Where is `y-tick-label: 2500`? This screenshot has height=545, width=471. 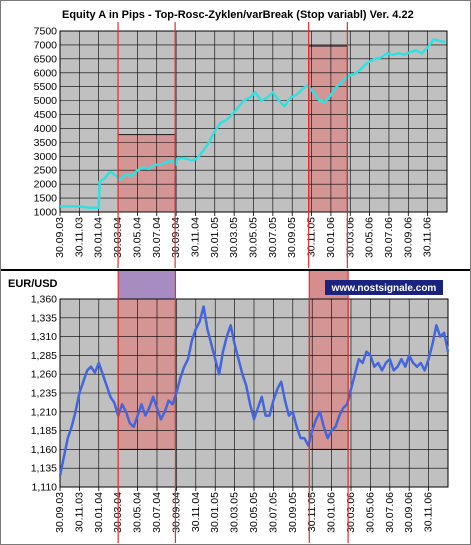
y-tick-label: 2500 is located at coordinates (46, 171).